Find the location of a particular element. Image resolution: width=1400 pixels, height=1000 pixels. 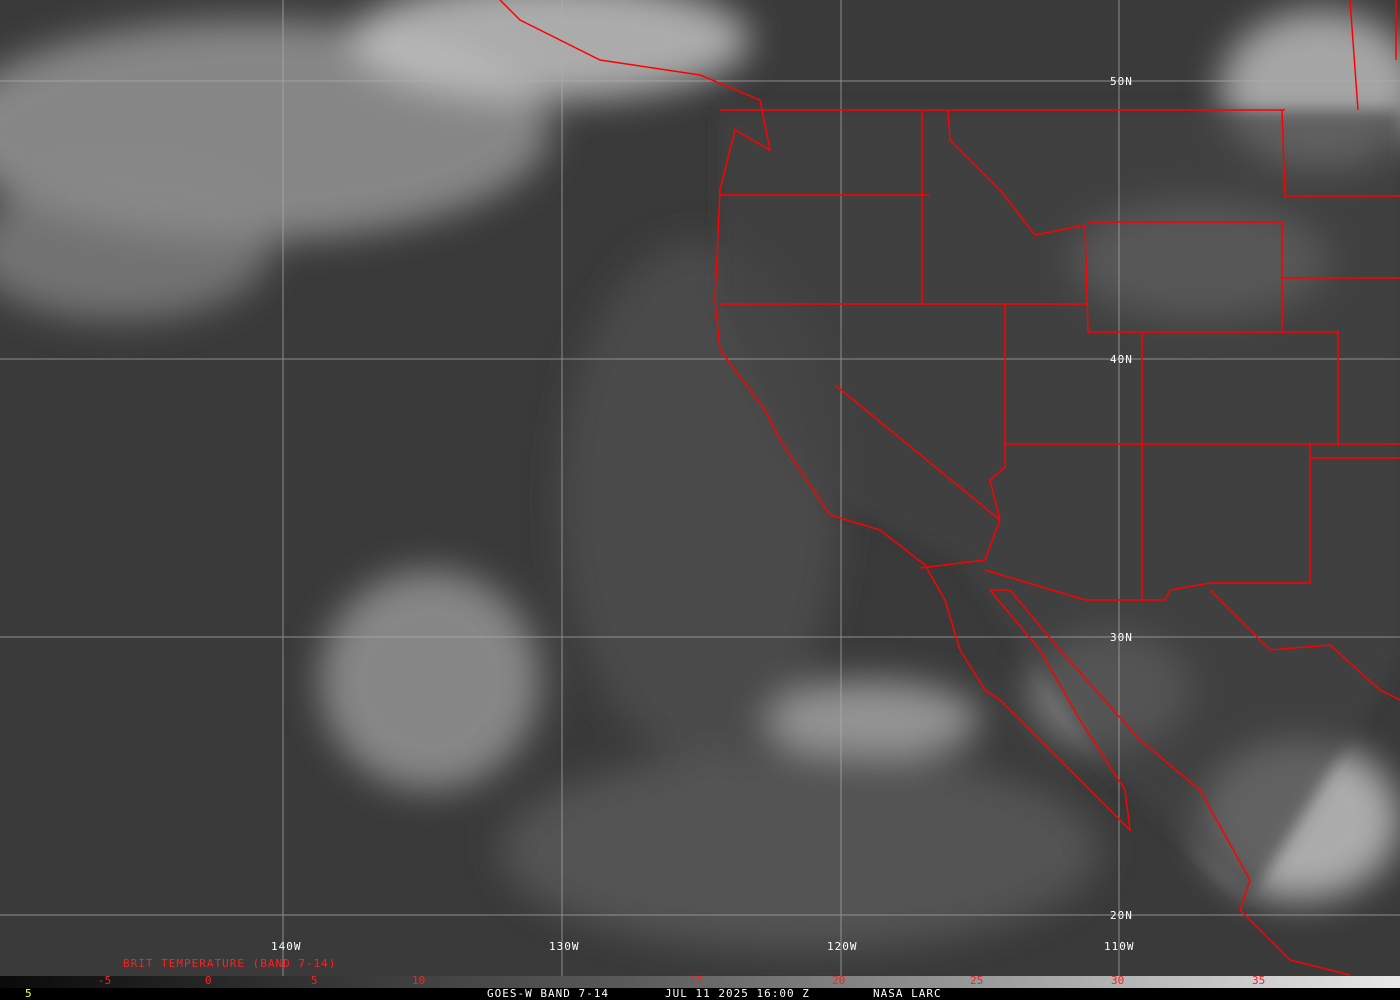

image-datetime: JUL 11 2025 16:00 Z is located at coordinates (737, 993).